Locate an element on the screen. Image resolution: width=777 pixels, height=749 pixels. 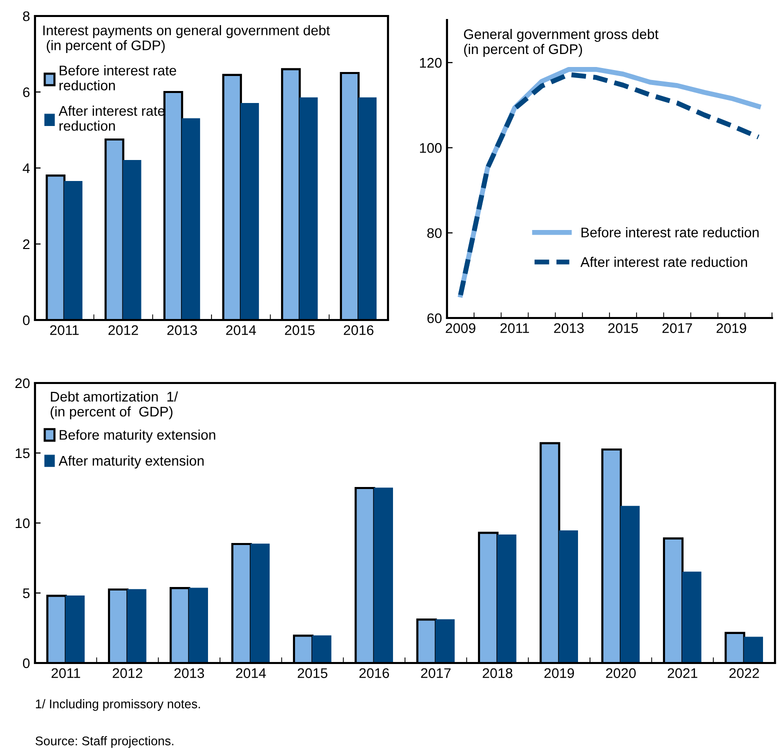
y-tick-label: 8 is located at coordinates (26, 16).